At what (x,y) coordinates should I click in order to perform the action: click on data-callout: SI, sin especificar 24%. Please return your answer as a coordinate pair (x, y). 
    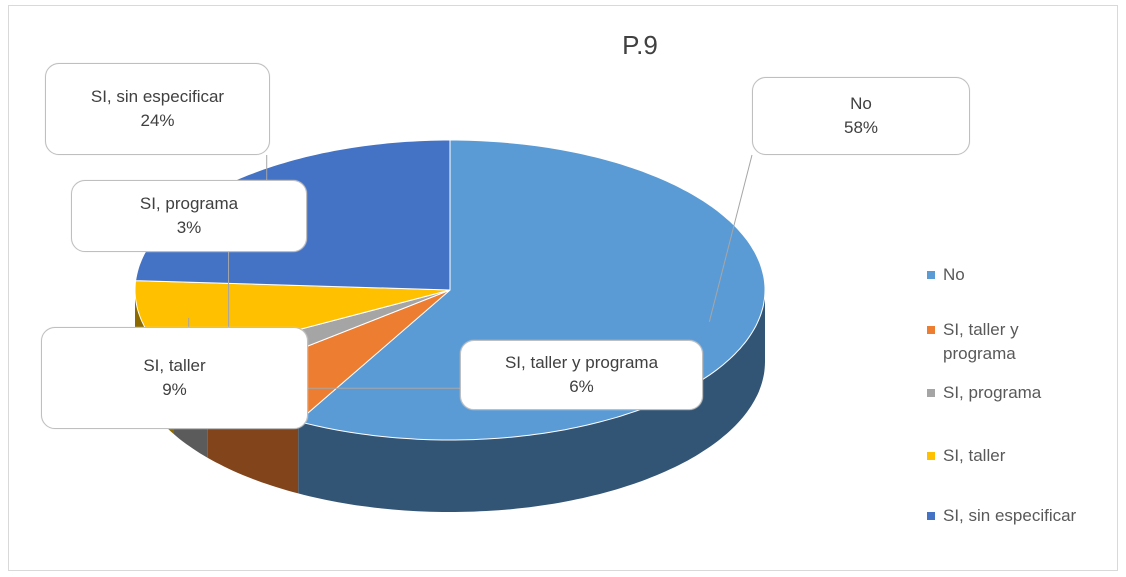
    Looking at the image, I should click on (157, 109).